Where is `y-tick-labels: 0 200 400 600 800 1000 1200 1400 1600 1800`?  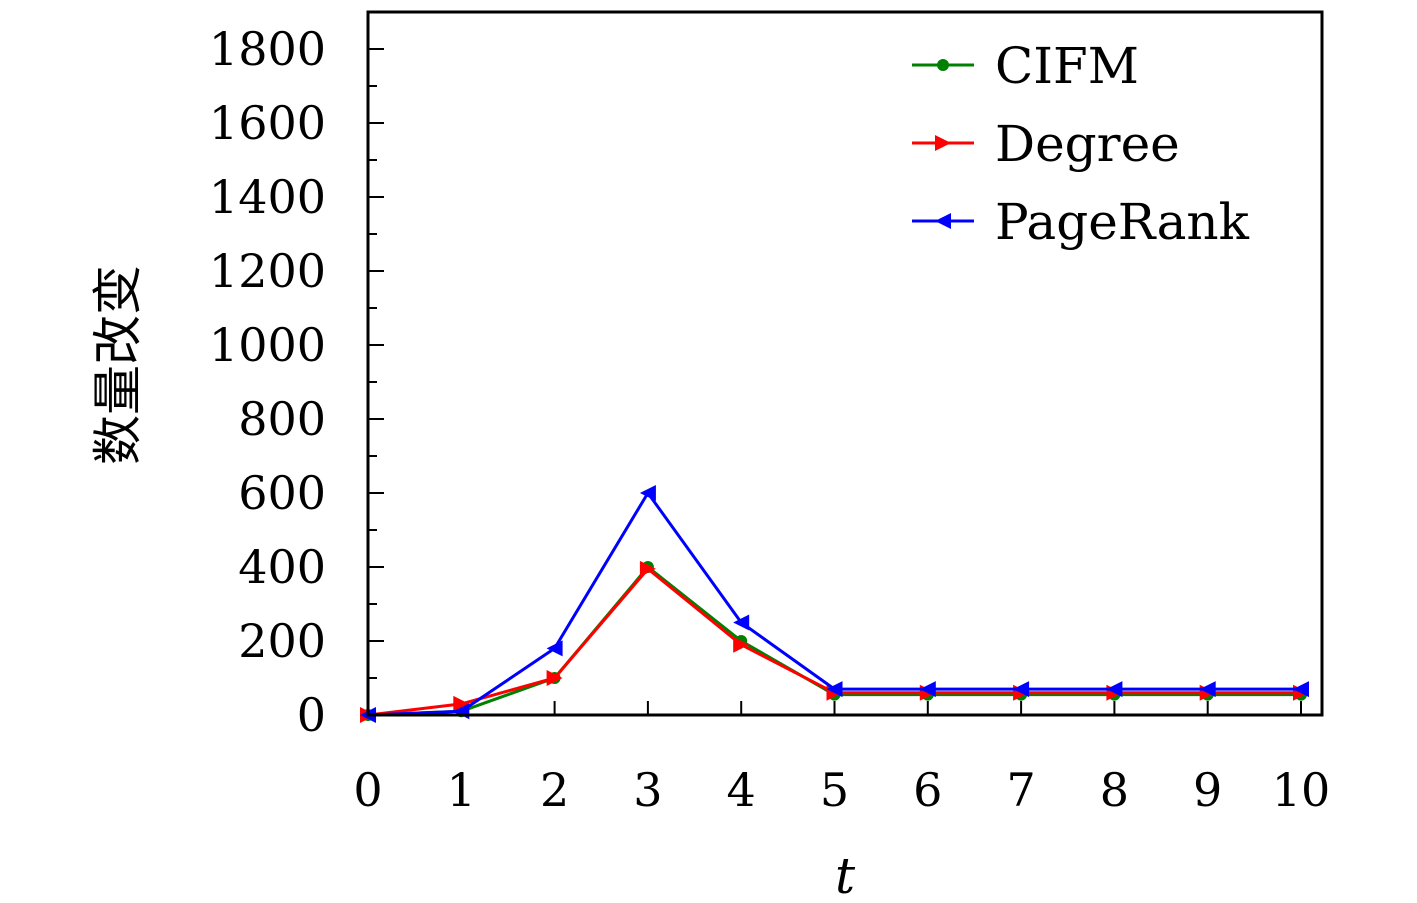
y-tick-labels: 0 200 400 600 800 1000 1200 1400 1600 1800 is located at coordinates (267, 382).